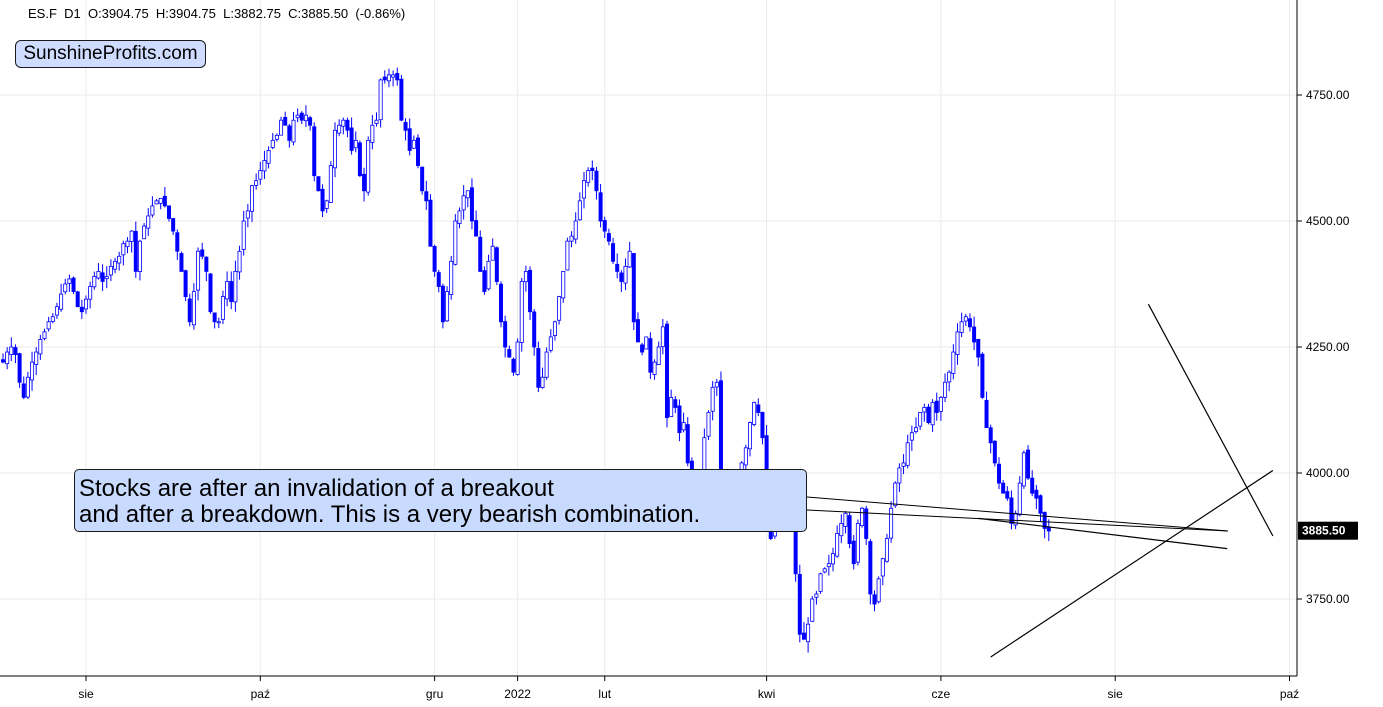 Image resolution: width=1383 pixels, height=707 pixels. What do you see at coordinates (434, 694) in the screenshot?
I see `x-tick-label: gru` at bounding box center [434, 694].